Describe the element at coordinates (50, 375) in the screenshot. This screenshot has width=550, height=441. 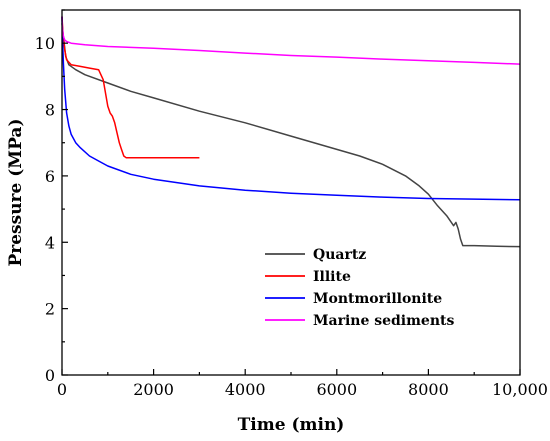
I see `y-tick-label: 0` at that location.